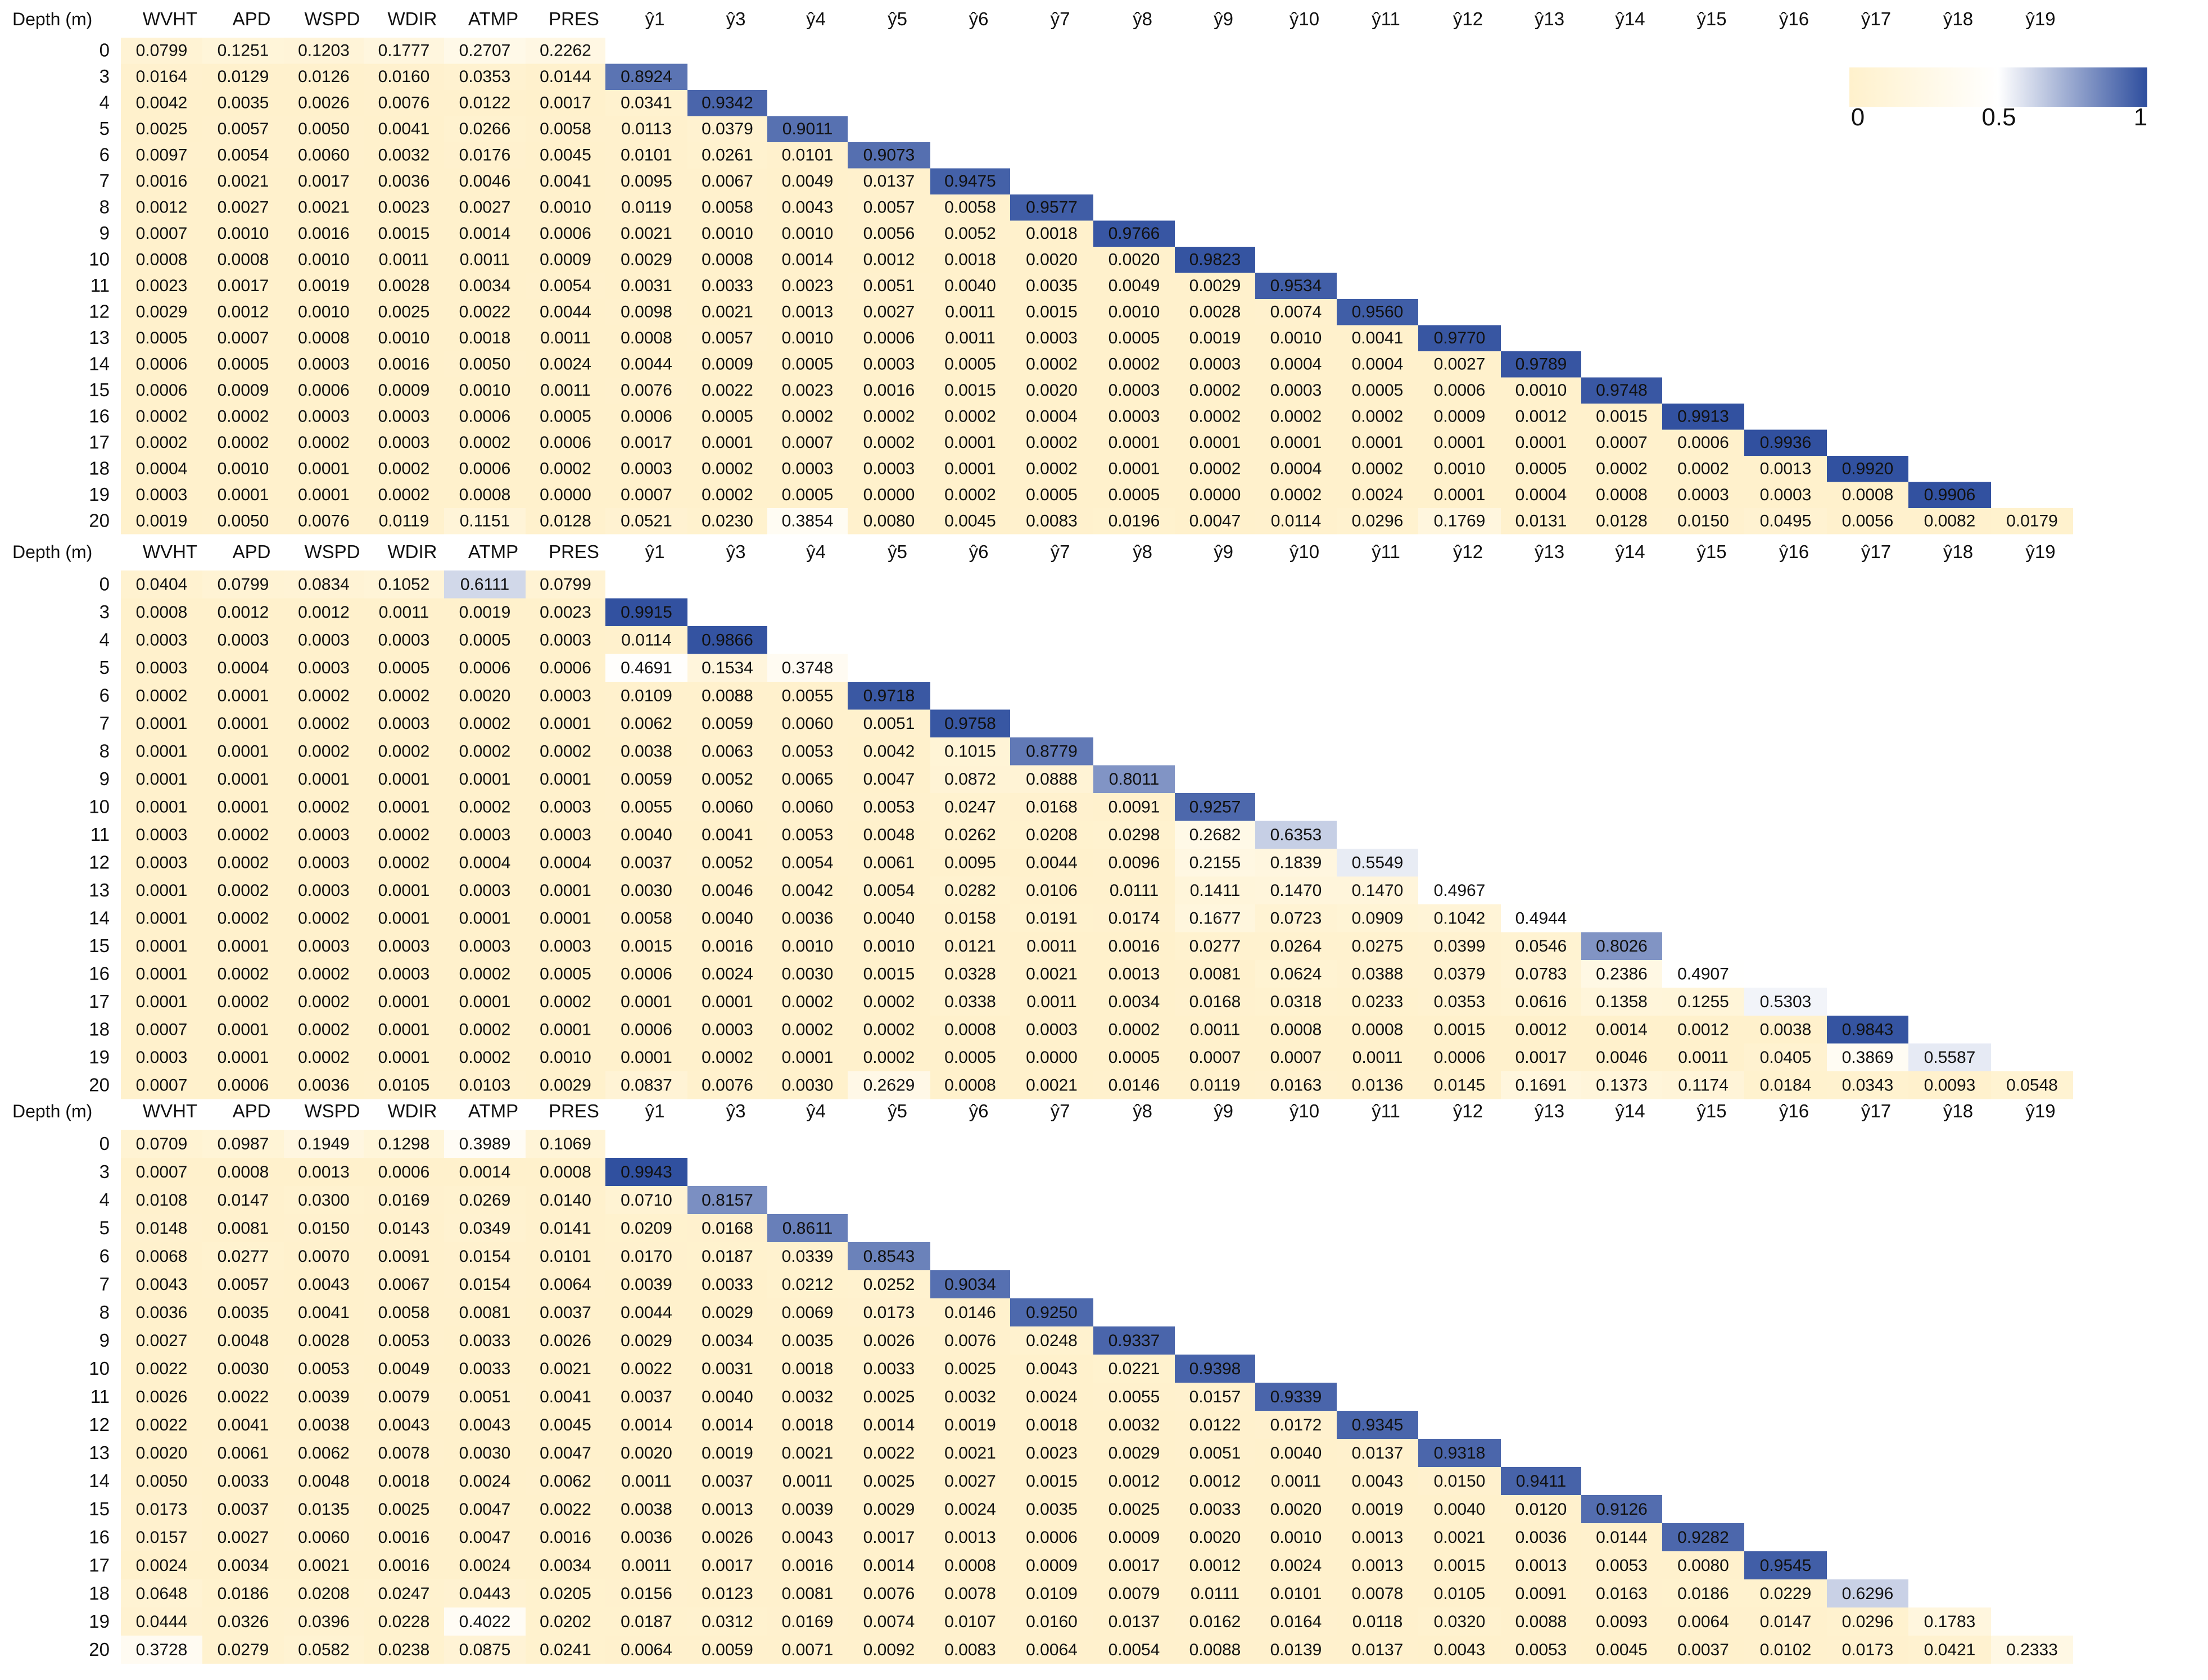  Describe the element at coordinates (1134, 890) in the screenshot. I see `cell-value-label: 0.0111` at that location.